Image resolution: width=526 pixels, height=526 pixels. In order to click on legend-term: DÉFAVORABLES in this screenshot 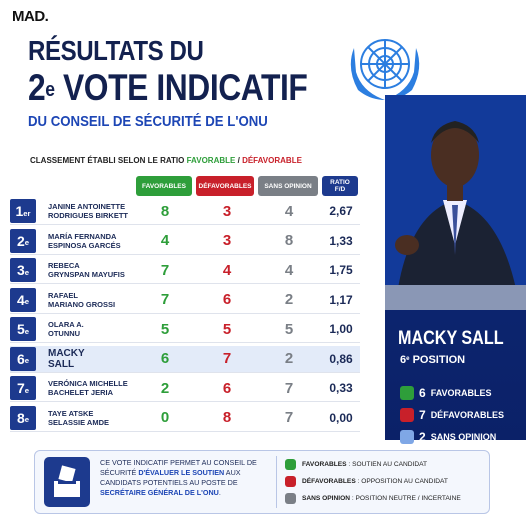, I will do `click(329, 481)`.